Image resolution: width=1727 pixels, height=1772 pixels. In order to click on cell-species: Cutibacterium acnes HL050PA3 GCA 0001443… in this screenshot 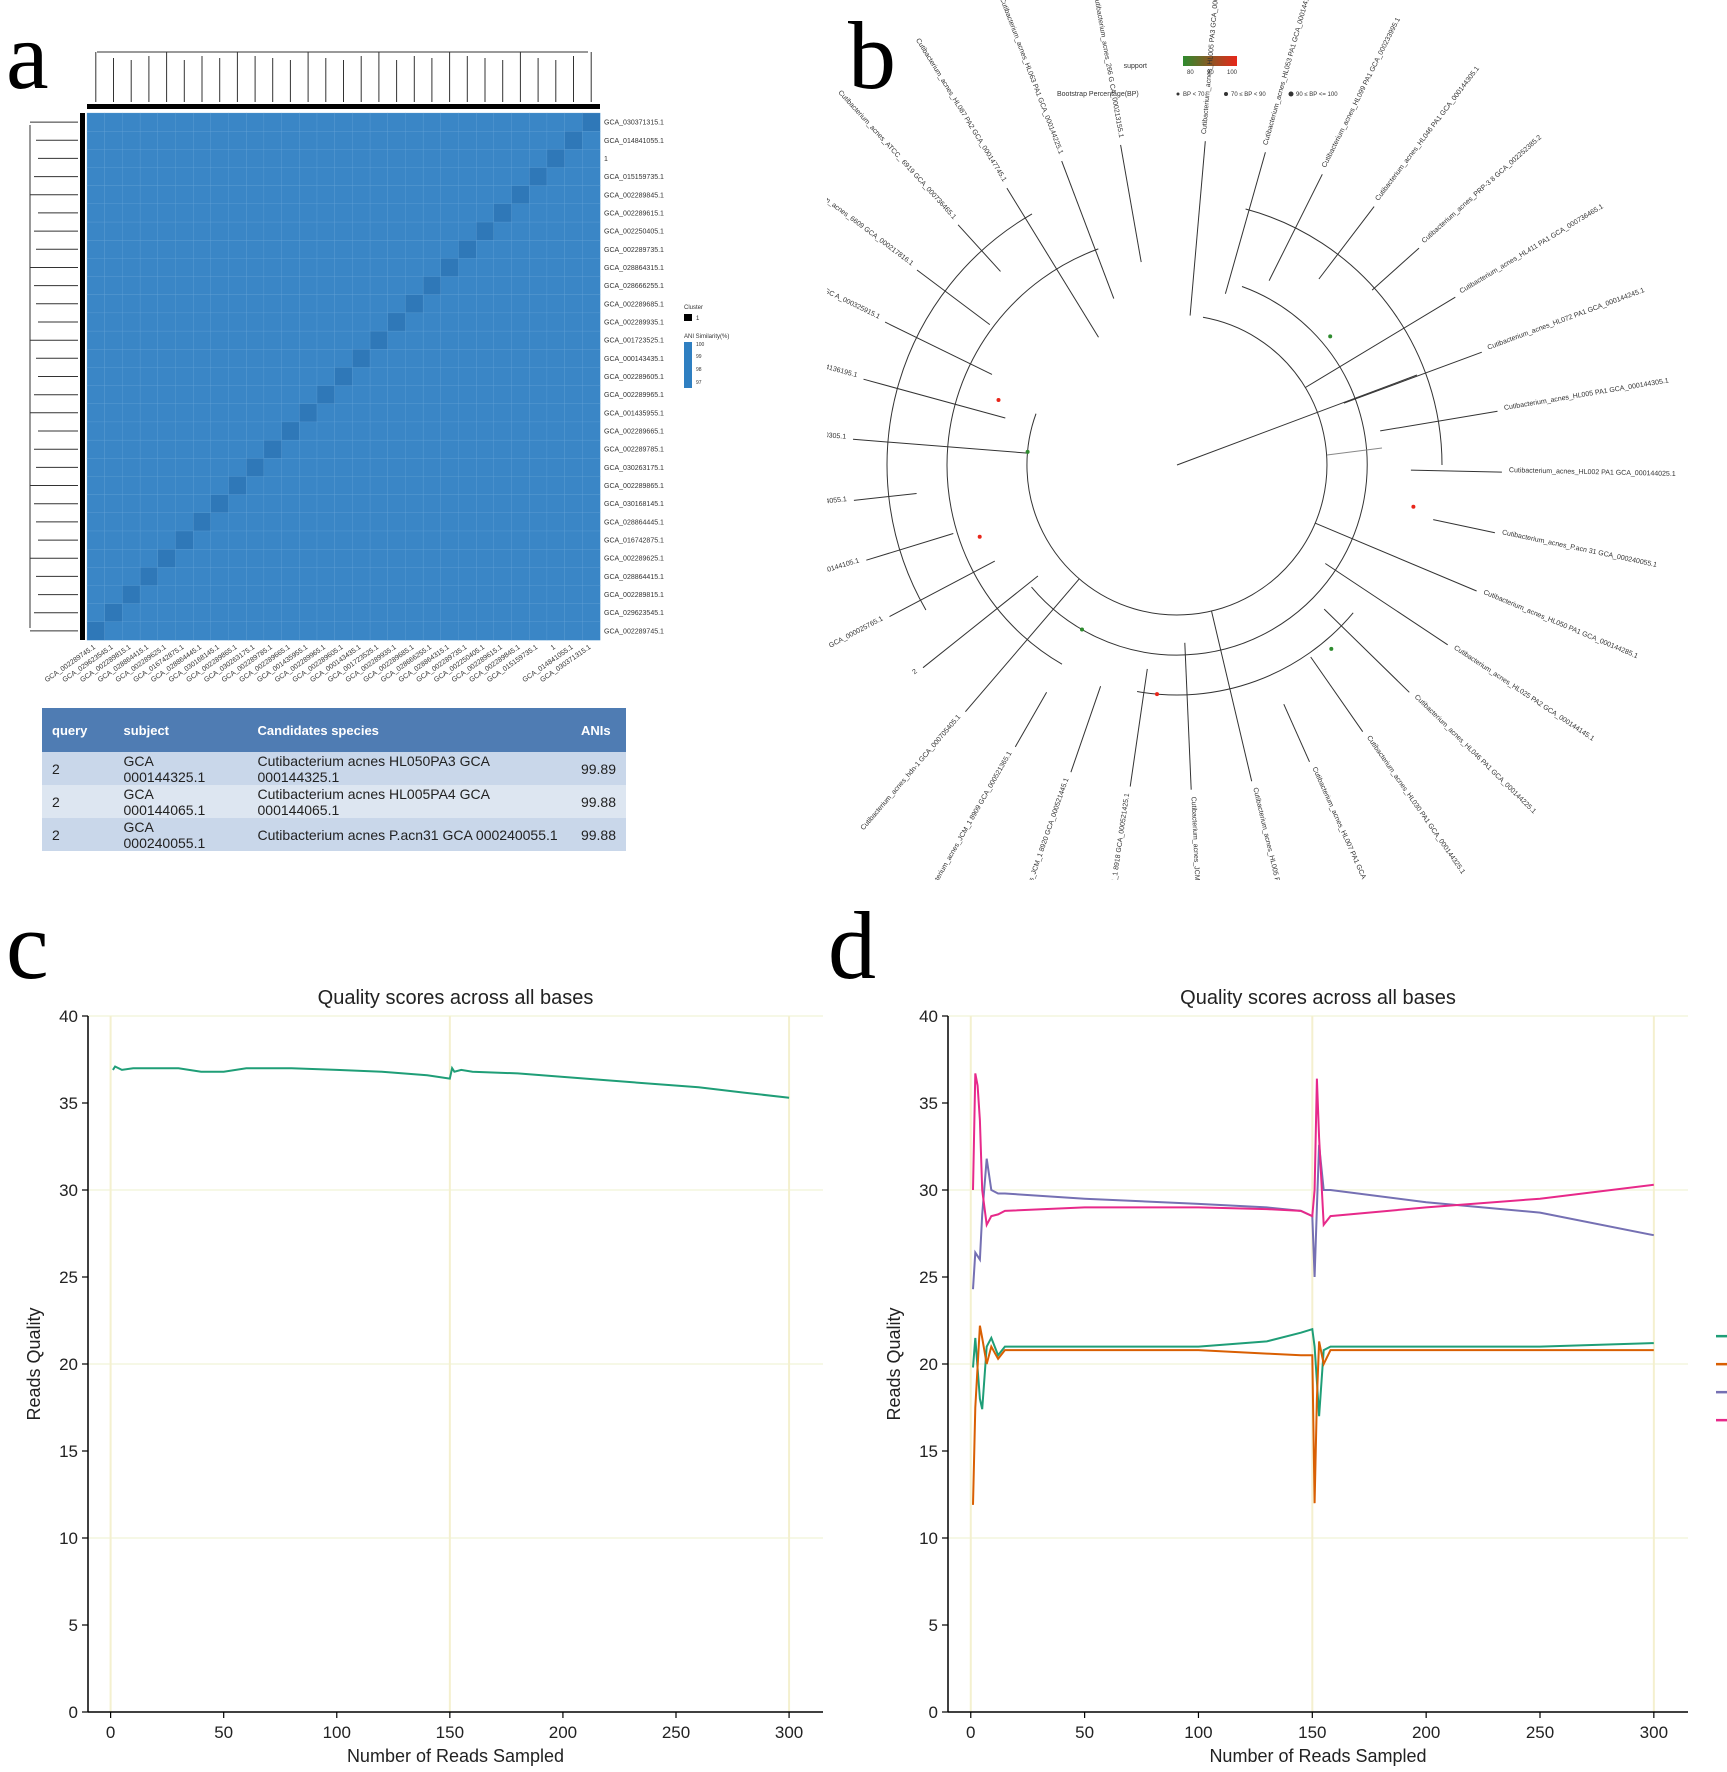, I will do `click(409, 768)`.